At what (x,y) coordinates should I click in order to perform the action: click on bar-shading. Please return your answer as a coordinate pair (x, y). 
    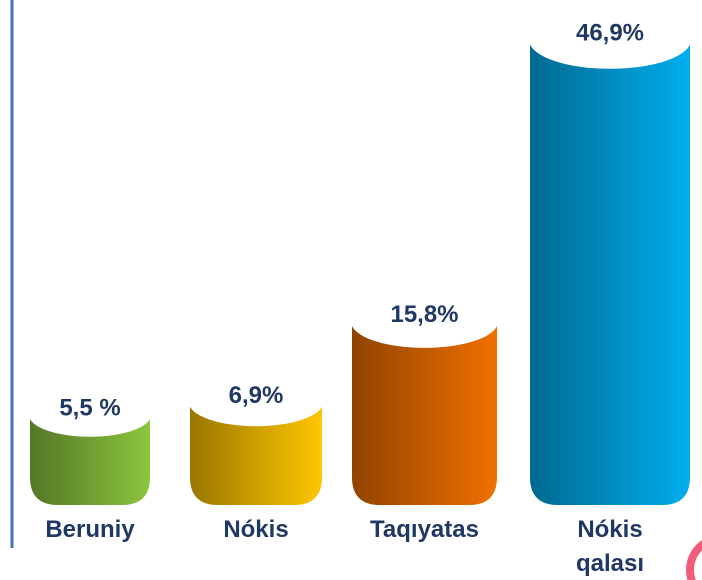
    Looking at the image, I should click on (424, 406).